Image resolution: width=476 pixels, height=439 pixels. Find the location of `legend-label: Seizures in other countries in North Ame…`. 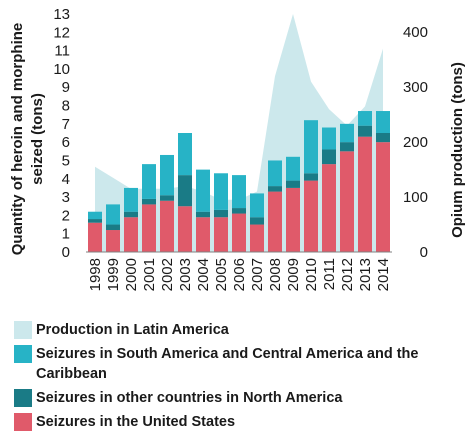

legend-label: Seizures in other countries in North Ame… is located at coordinates (189, 398).